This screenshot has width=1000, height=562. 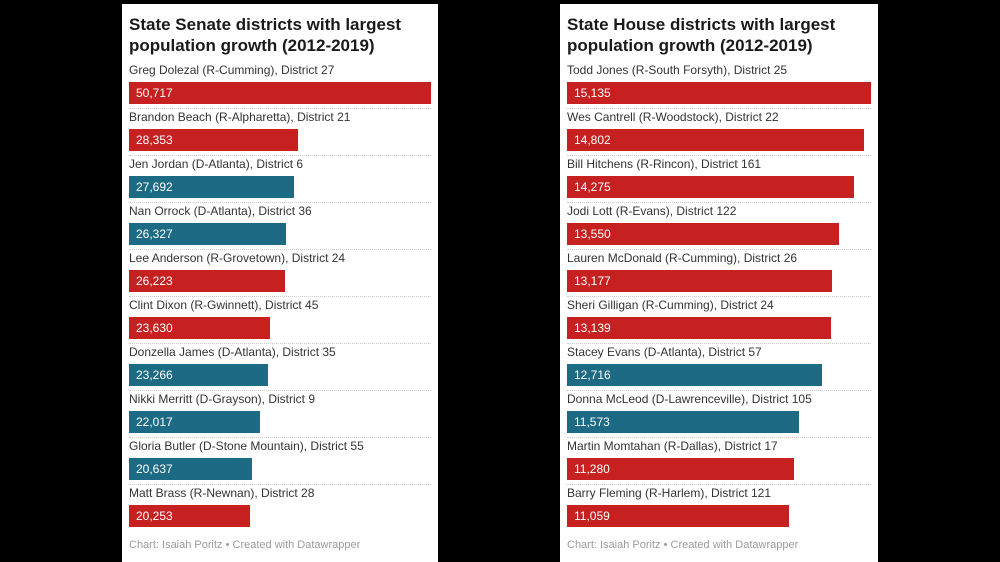 I want to click on bar-label: Martin Momtahan (R-Dallas), District 17, so click(x=672, y=446).